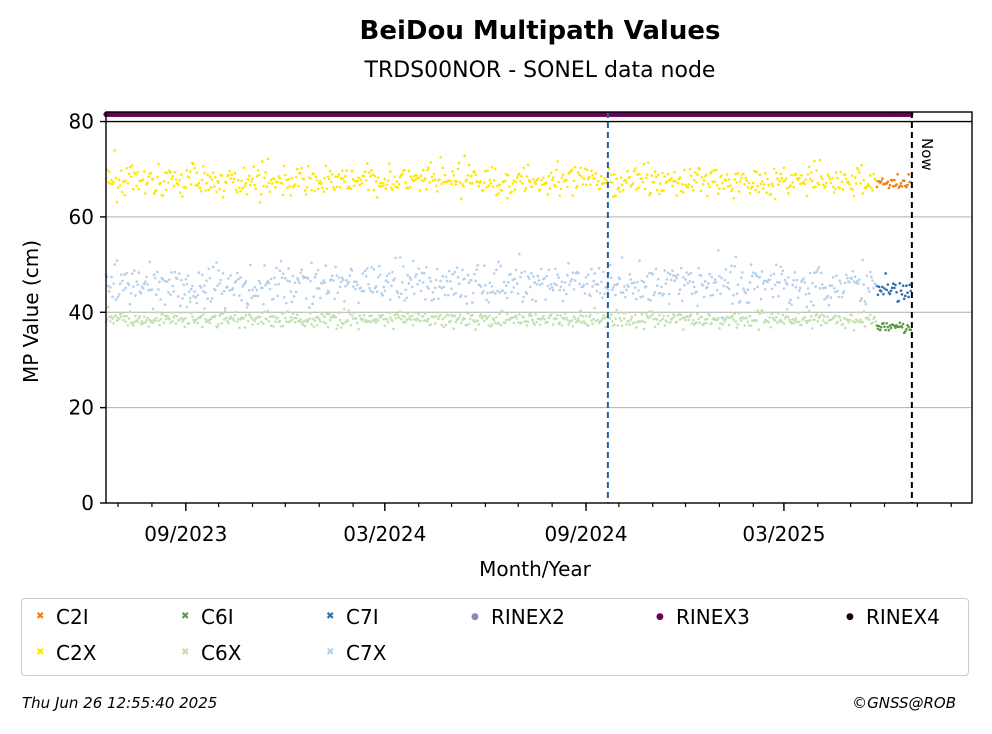 The image size is (992, 734). Describe the element at coordinates (883, 323) in the screenshot. I see `data-point-c6i` at that location.